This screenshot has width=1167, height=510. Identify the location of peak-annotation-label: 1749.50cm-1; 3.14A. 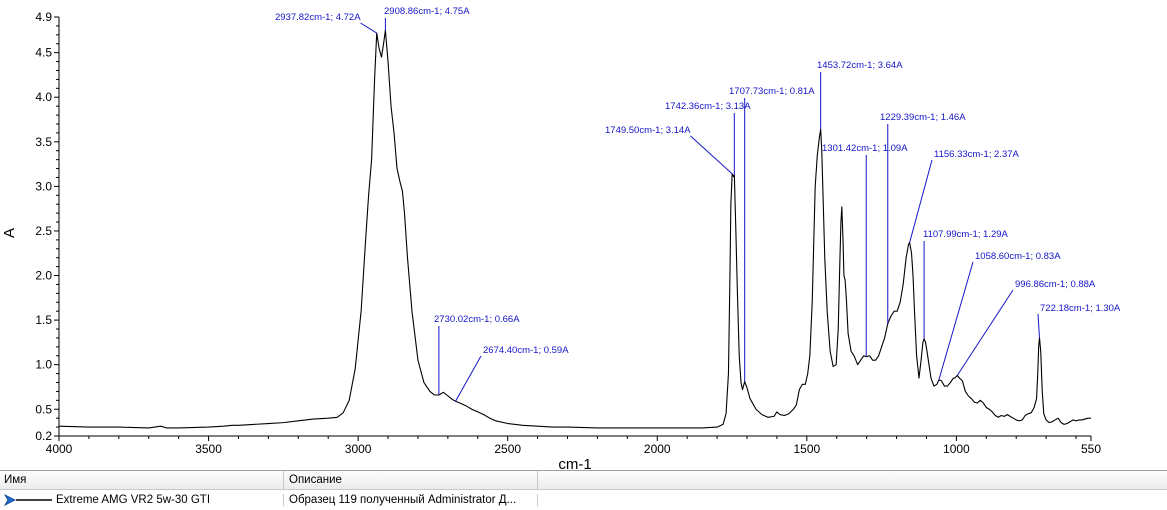
(648, 130).